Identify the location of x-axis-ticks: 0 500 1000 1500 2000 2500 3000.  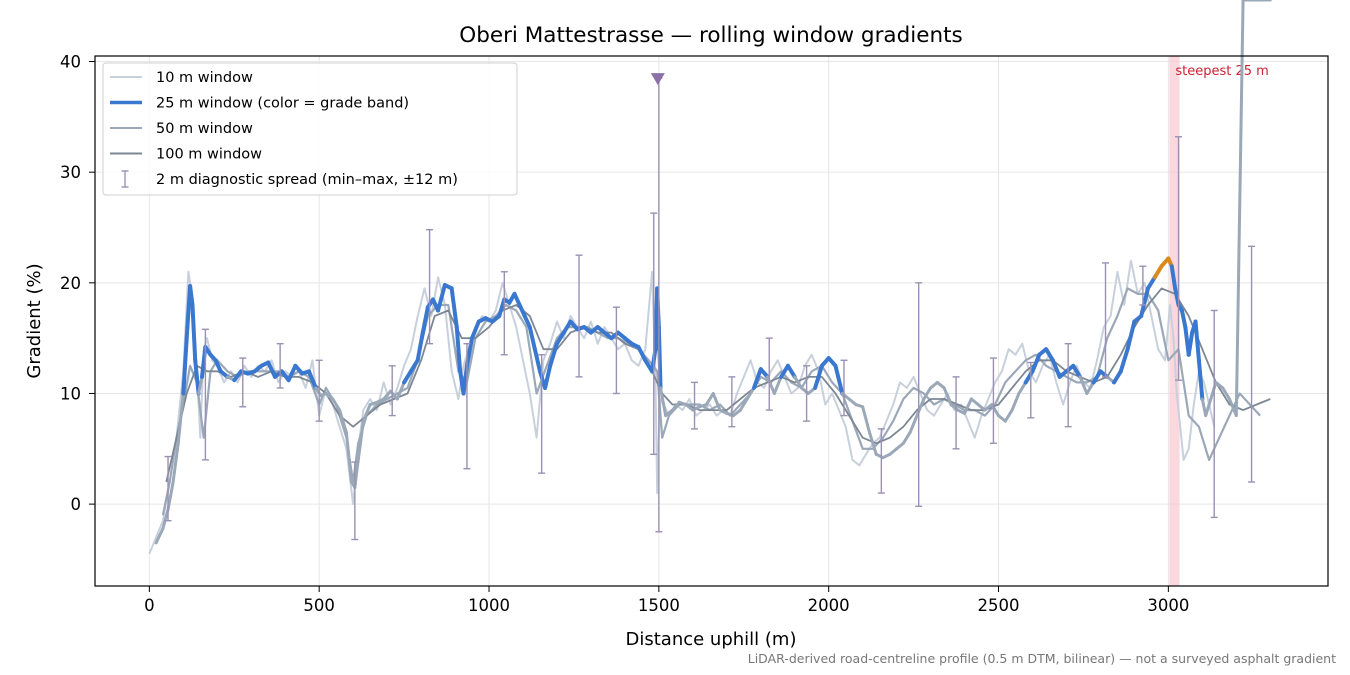
(666, 600).